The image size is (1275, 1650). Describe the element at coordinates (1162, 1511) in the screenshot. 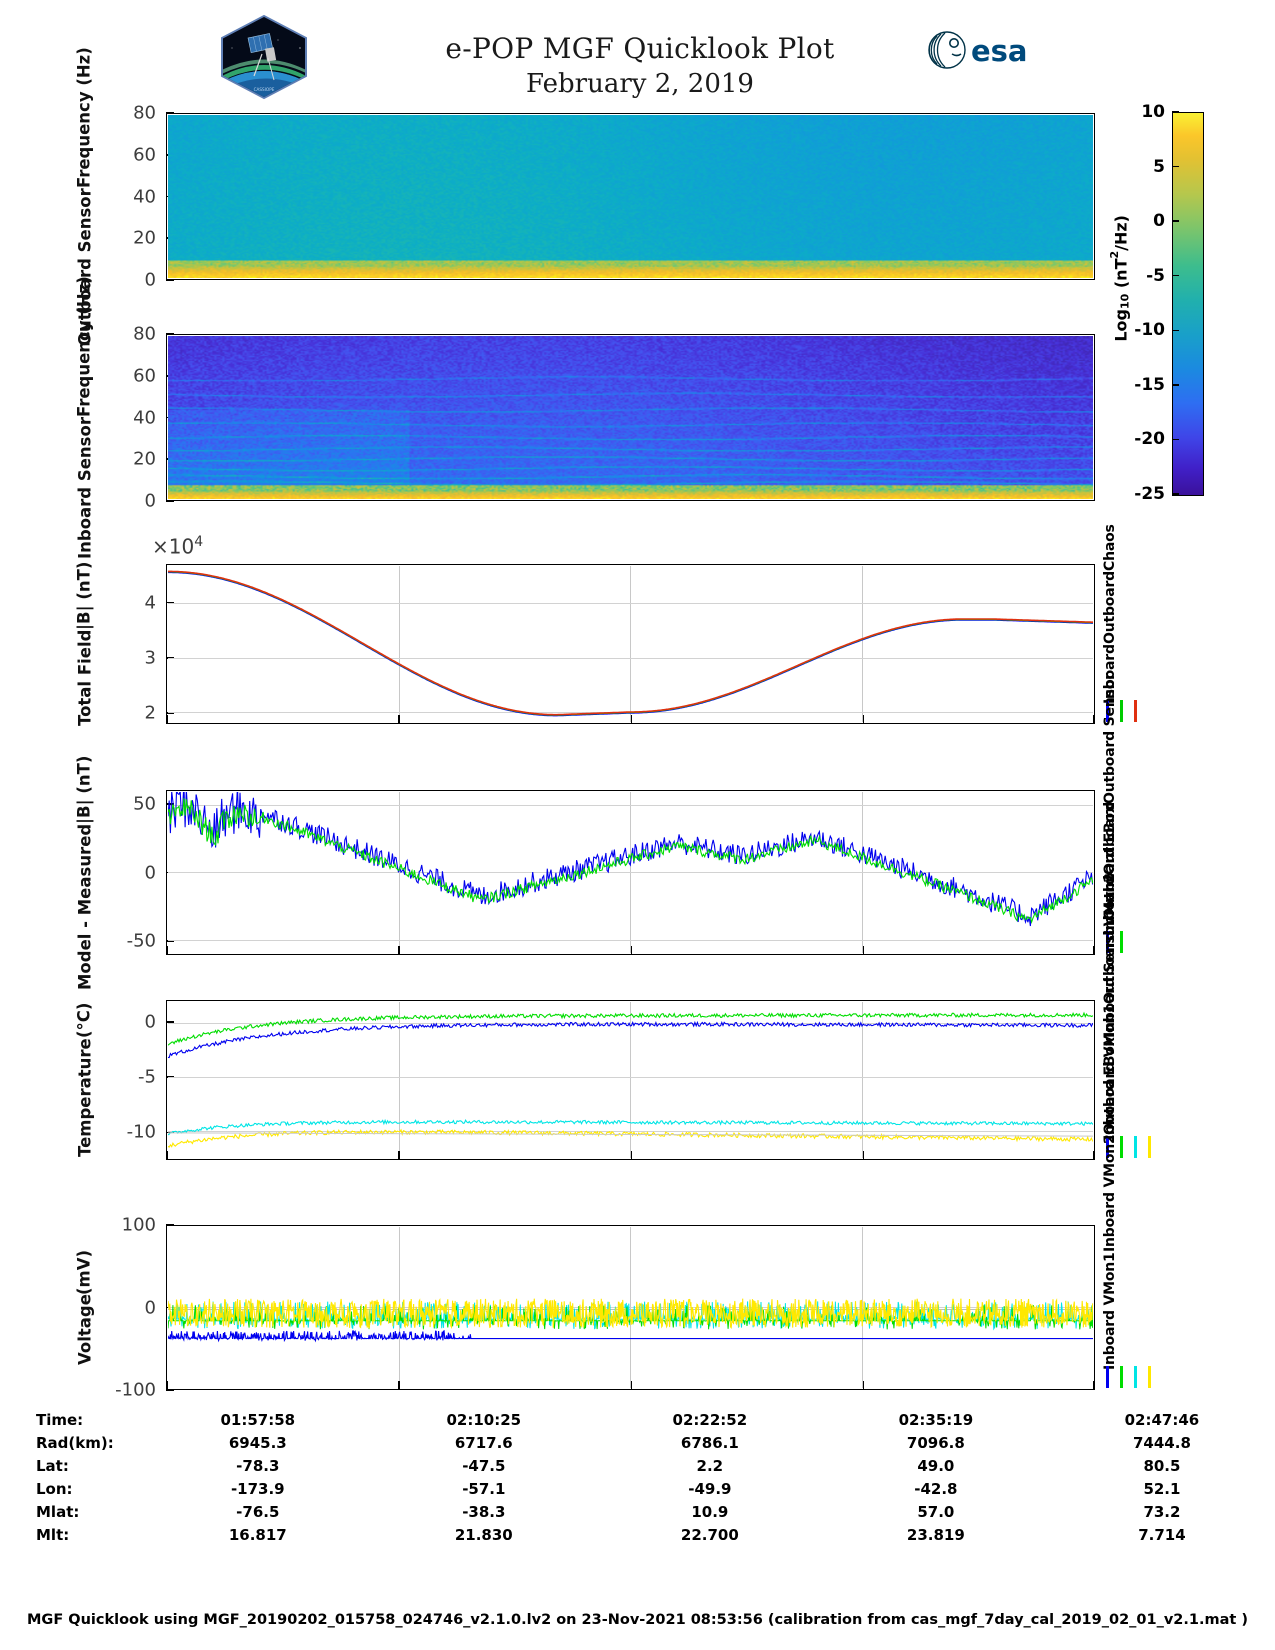

I see `ephemeris-value: 73.2` at that location.